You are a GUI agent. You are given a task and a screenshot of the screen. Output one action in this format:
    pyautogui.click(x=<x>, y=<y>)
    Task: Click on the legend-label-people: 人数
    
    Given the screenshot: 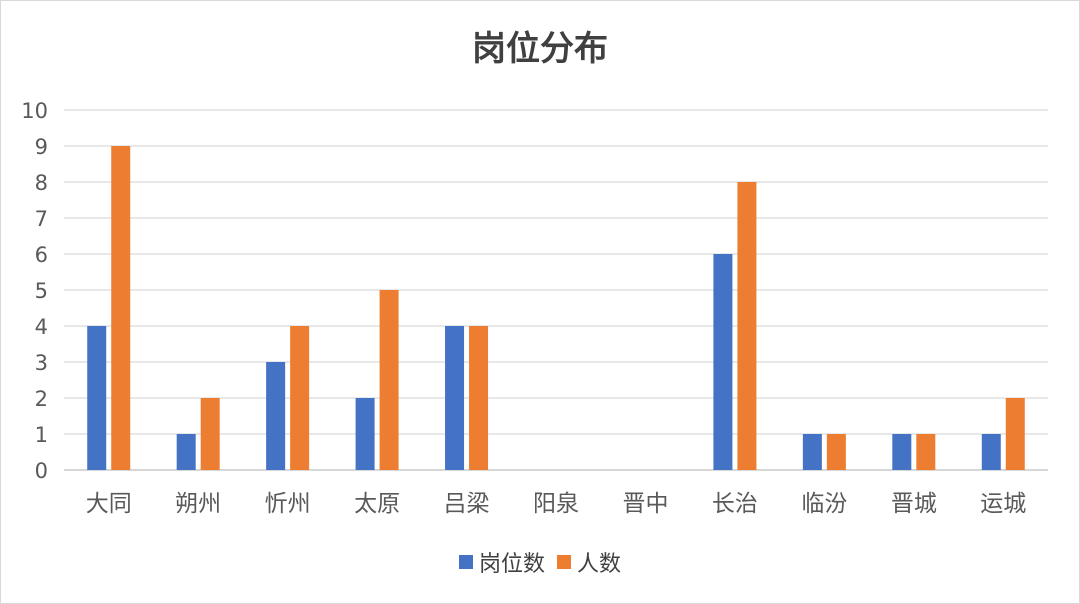 What is the action you would take?
    pyautogui.click(x=599, y=564)
    